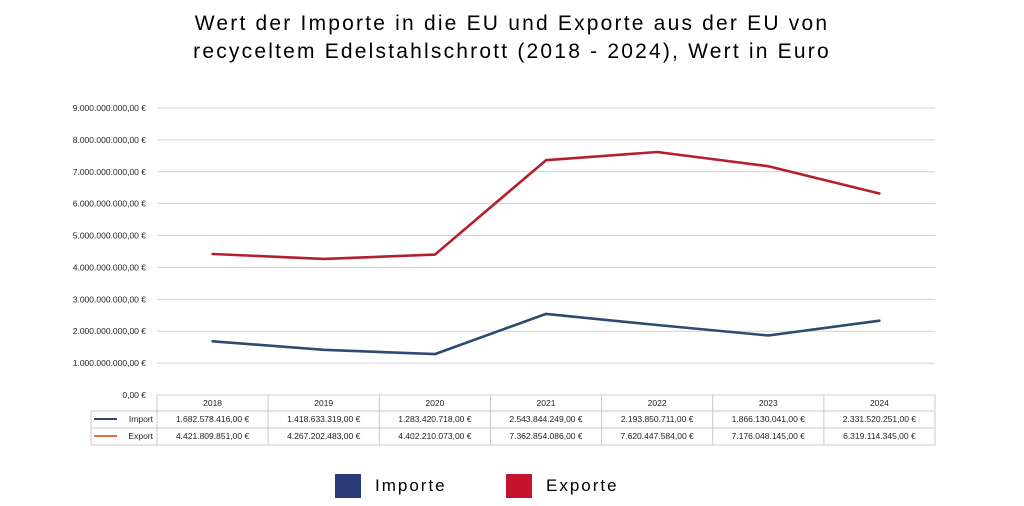 The height and width of the screenshot is (506, 1024). Describe the element at coordinates (657, 403) in the screenshot. I see `x-category-label: 2022` at that location.